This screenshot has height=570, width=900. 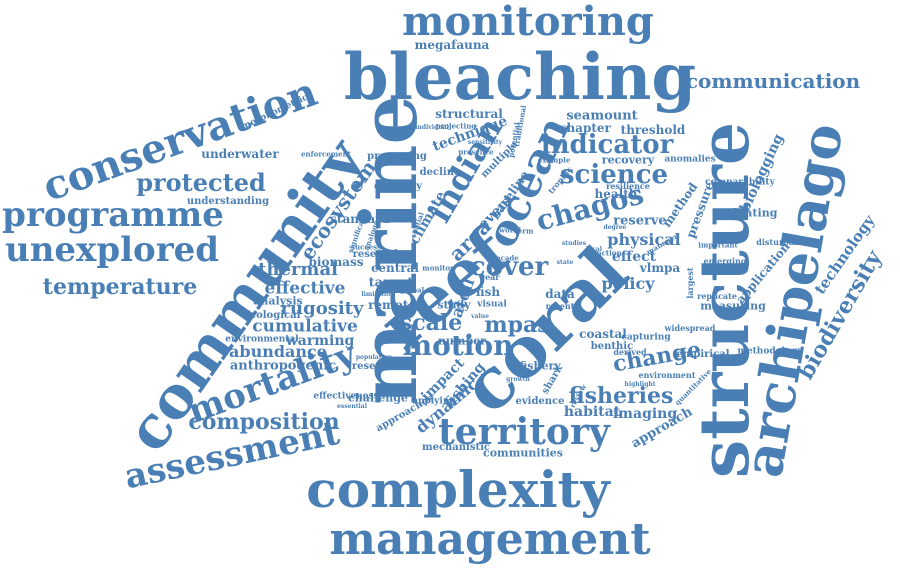 I want to click on word-recent: recent, so click(x=560, y=306).